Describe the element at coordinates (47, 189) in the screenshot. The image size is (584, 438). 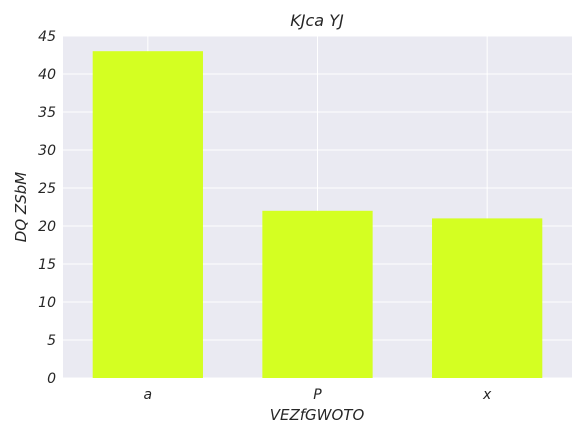
I see `y-tick-label: 25` at that location.